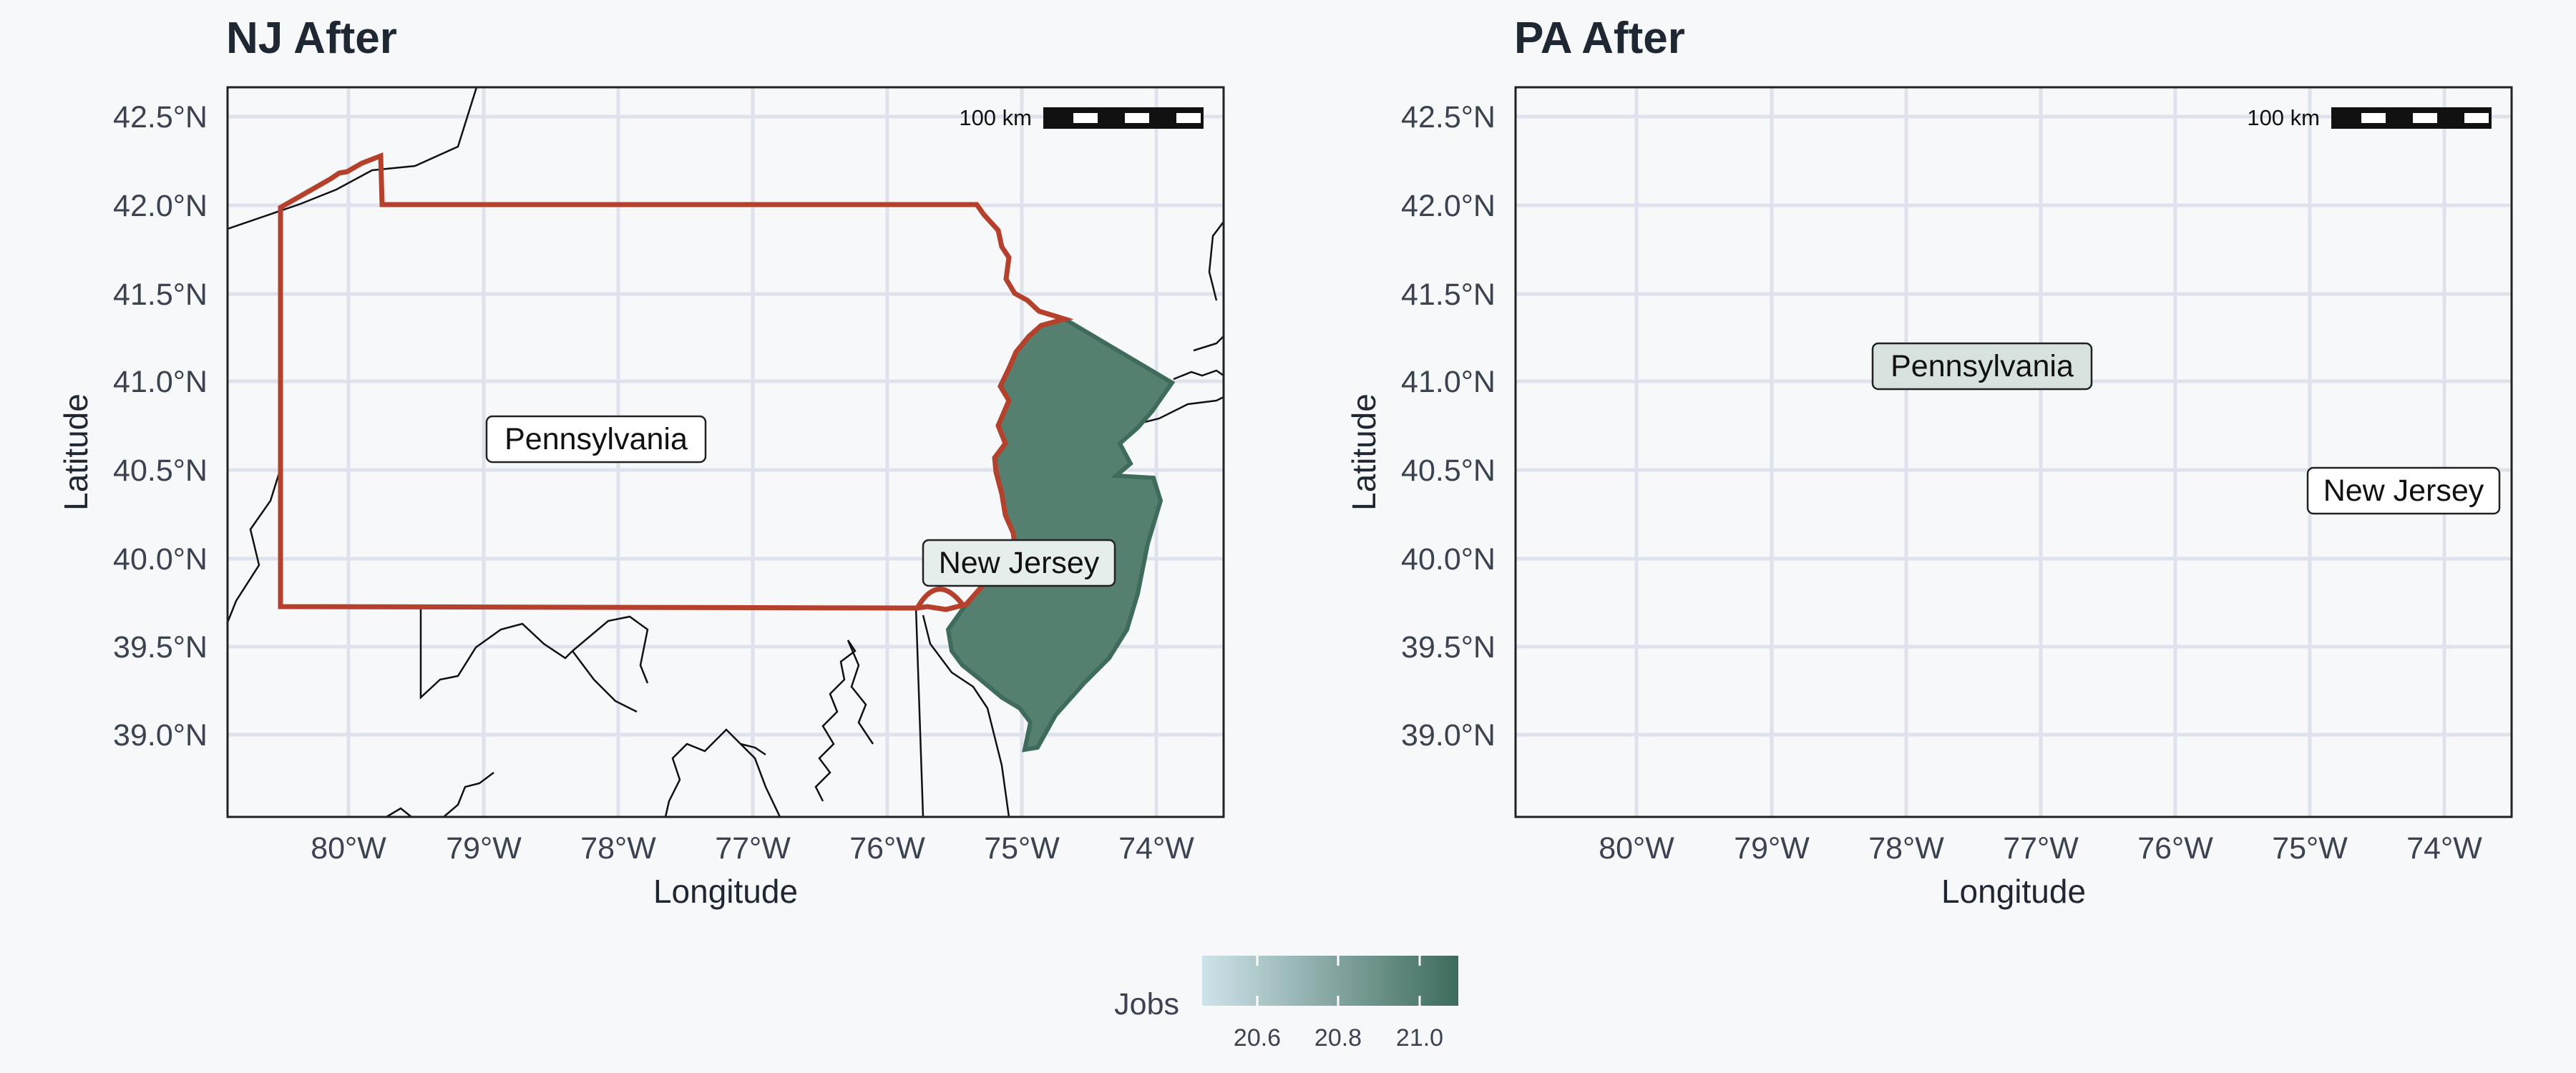  What do you see at coordinates (255, 545) in the screenshot?
I see `ohio-river-boundary` at bounding box center [255, 545].